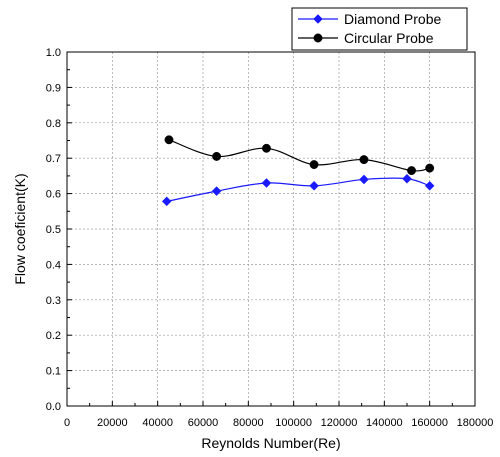 The height and width of the screenshot is (457, 500). I want to click on y-axis-title: Flow coeficient(K), so click(20, 228).